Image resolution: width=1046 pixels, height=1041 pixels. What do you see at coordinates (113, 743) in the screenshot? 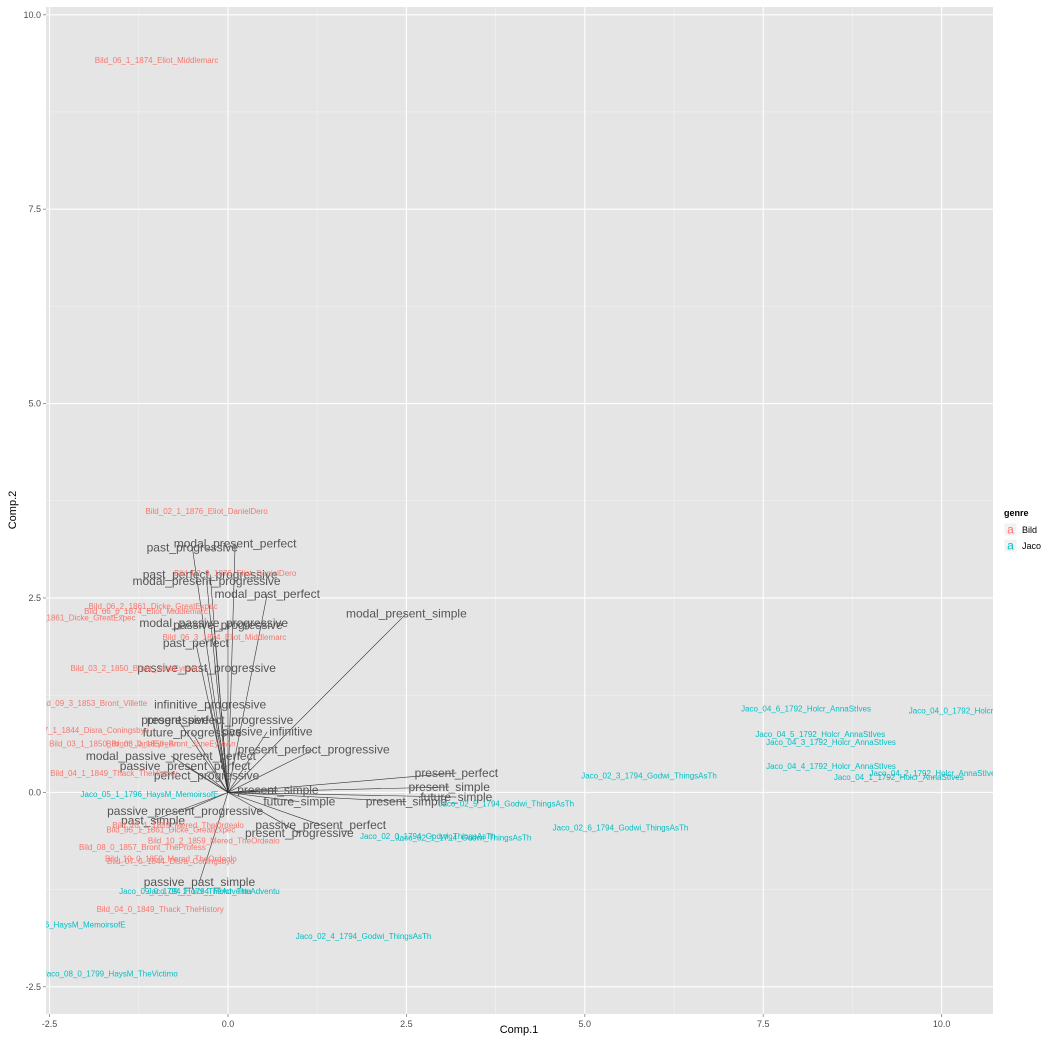
I see `observation-label: Bild_03_1_1850_Bront_JaneEyreAn` at bounding box center [113, 743].